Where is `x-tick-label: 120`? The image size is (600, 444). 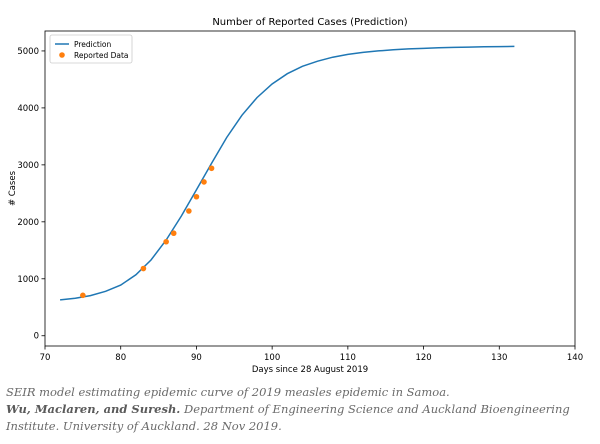 x-tick-label: 120 is located at coordinates (423, 358).